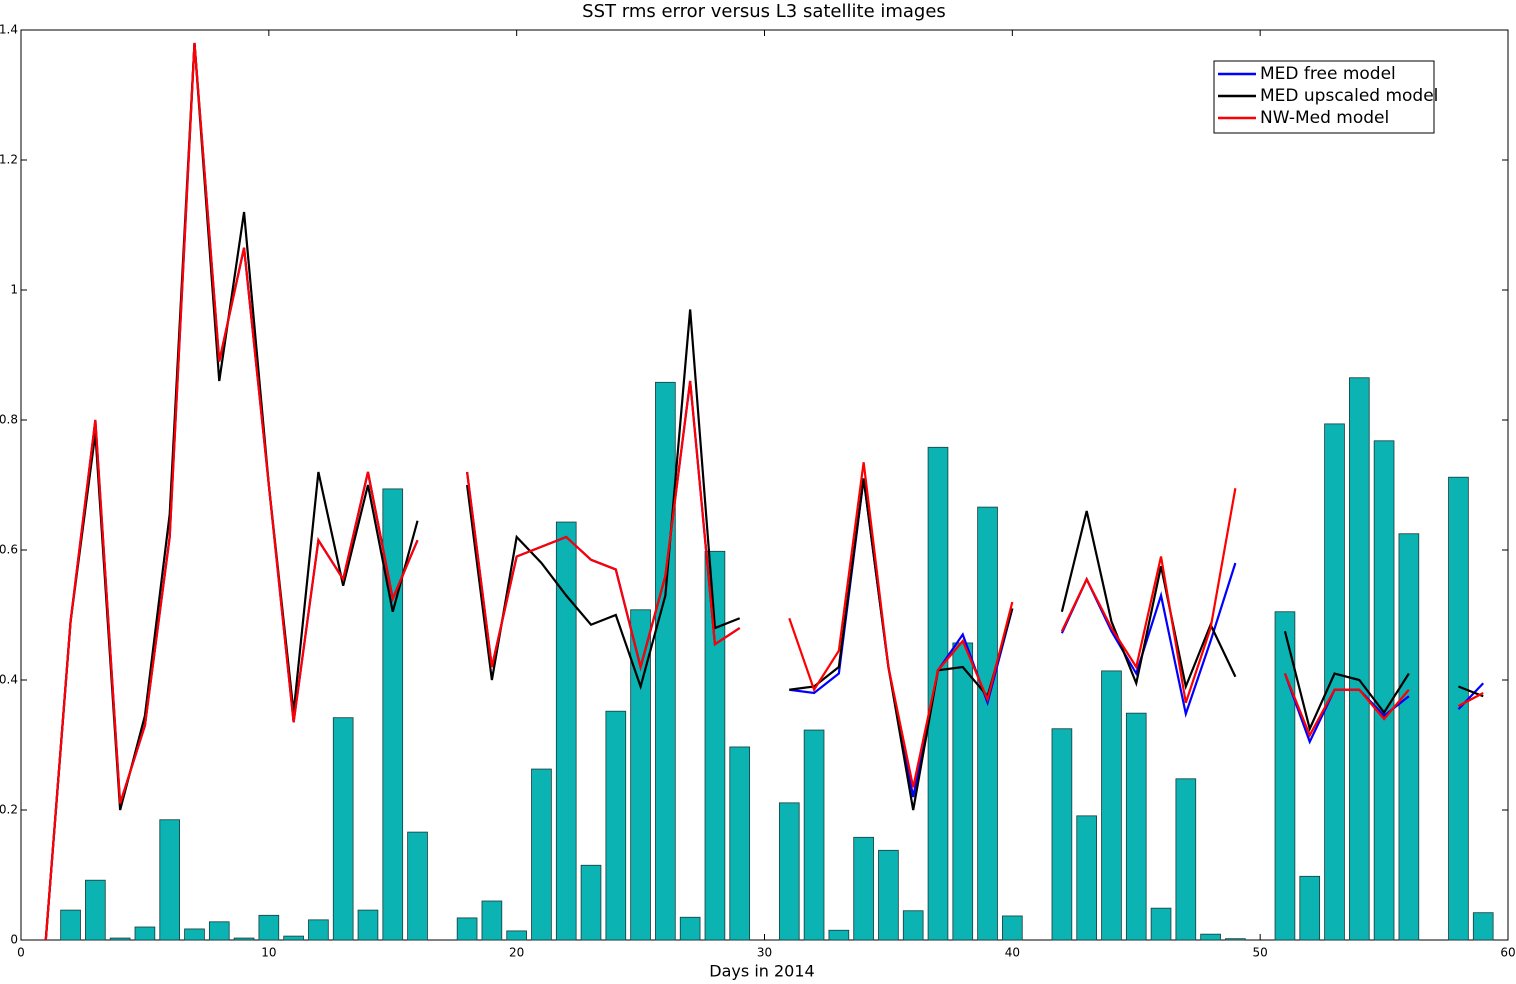 This screenshot has width=1516, height=984. What do you see at coordinates (14, 290) in the screenshot?
I see `y-tick-label: 1` at bounding box center [14, 290].